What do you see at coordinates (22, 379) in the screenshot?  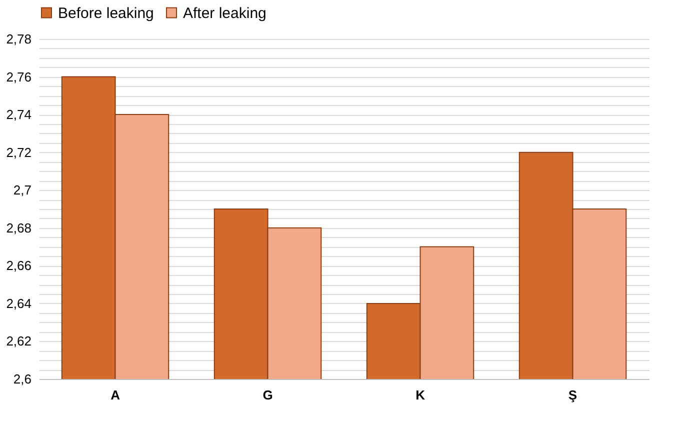 I see `y-tick-label: 2,6` at bounding box center [22, 379].